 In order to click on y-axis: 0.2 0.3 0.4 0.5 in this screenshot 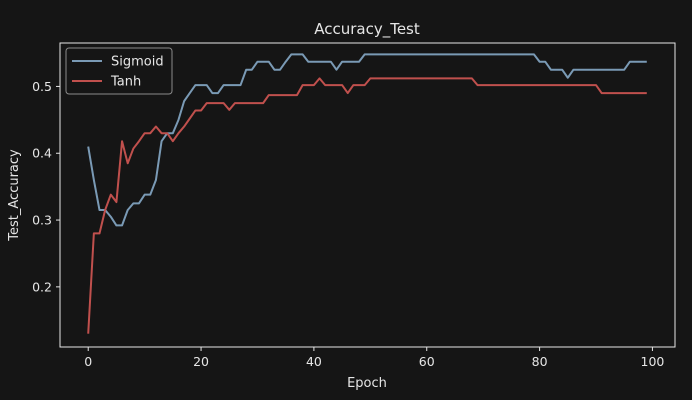, I will do `click(46, 186)`.